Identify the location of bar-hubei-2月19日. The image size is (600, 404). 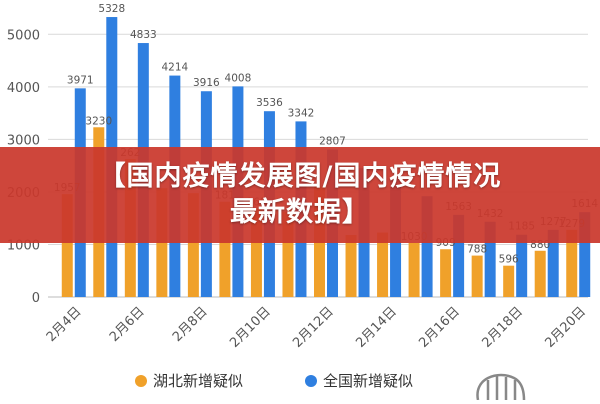
(540, 273).